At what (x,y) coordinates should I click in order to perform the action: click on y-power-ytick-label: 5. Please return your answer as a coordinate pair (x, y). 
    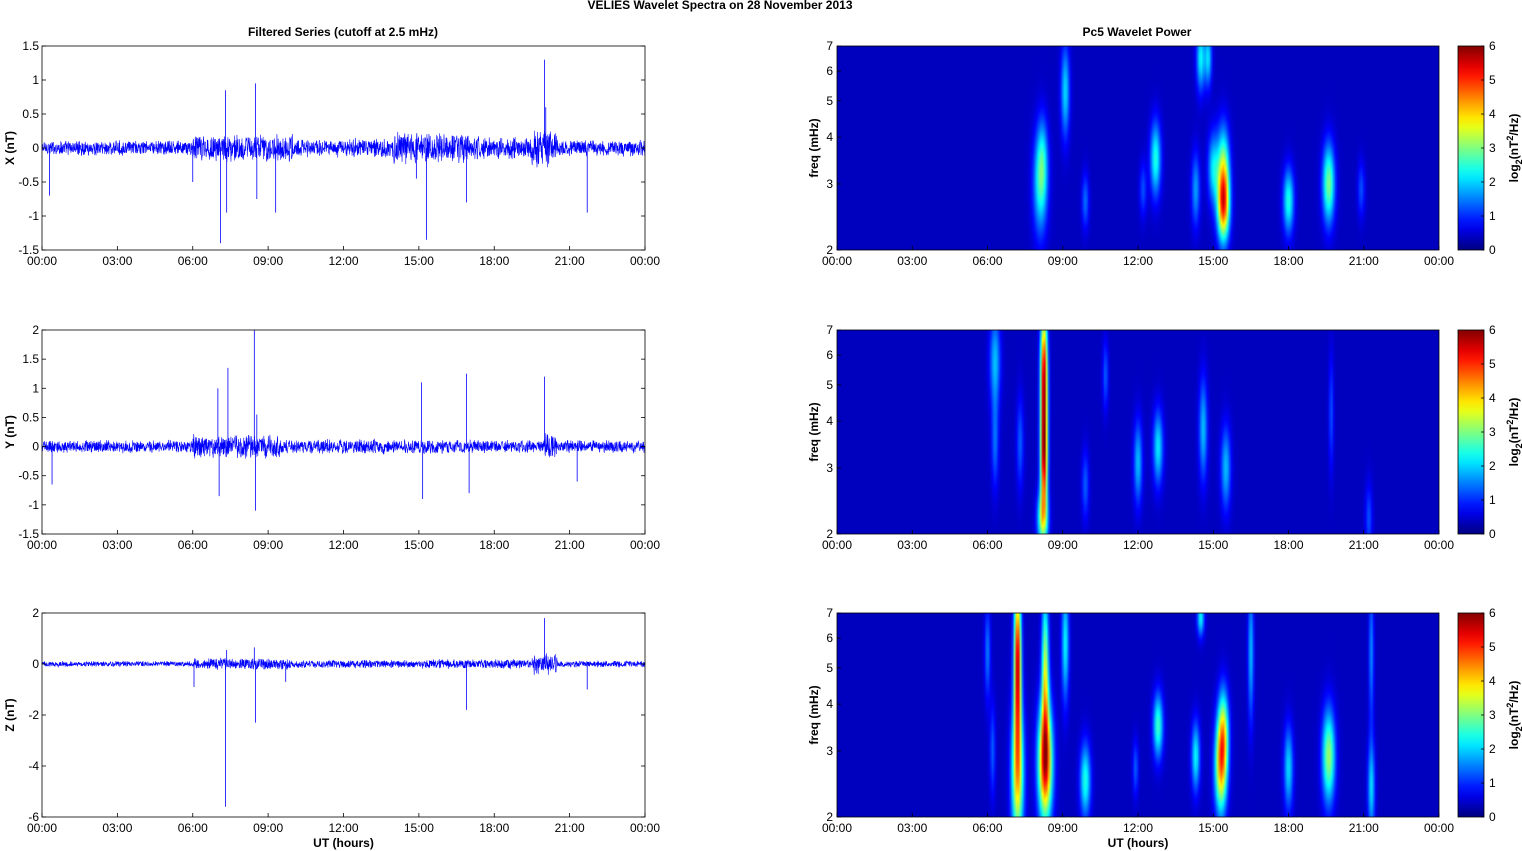
    Looking at the image, I should click on (829, 385).